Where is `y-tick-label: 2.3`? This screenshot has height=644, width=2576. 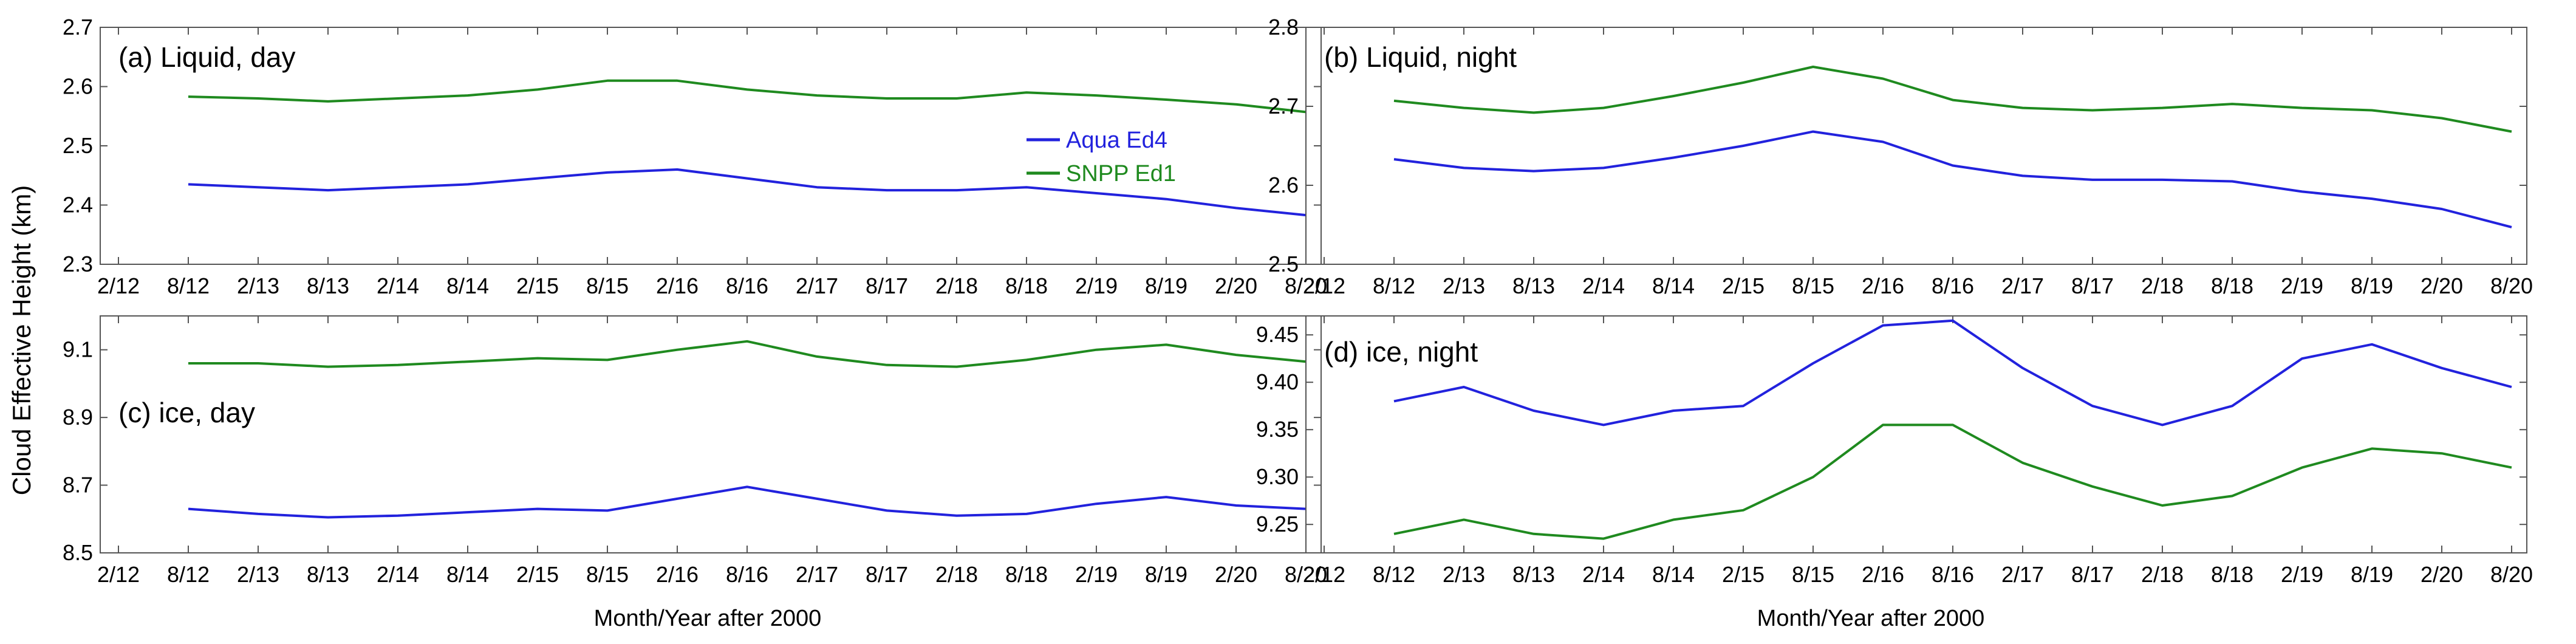
y-tick-label: 2.3 is located at coordinates (78, 264).